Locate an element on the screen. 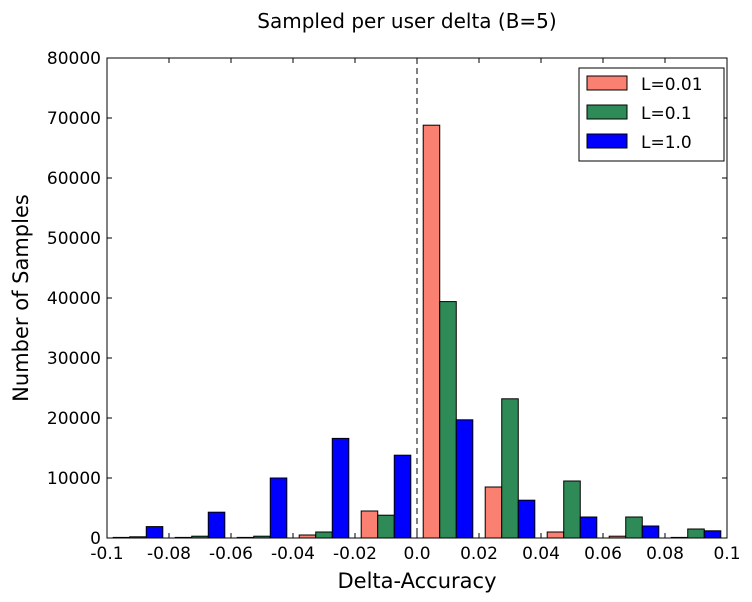 The width and height of the screenshot is (752, 602). y-tick-label: 0 is located at coordinates (95, 539).